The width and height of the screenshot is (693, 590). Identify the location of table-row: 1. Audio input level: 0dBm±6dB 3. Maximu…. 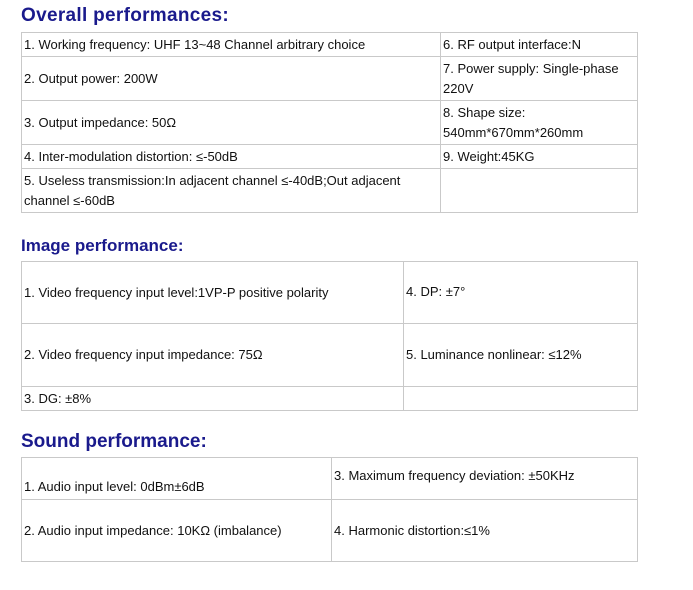
(329, 478).